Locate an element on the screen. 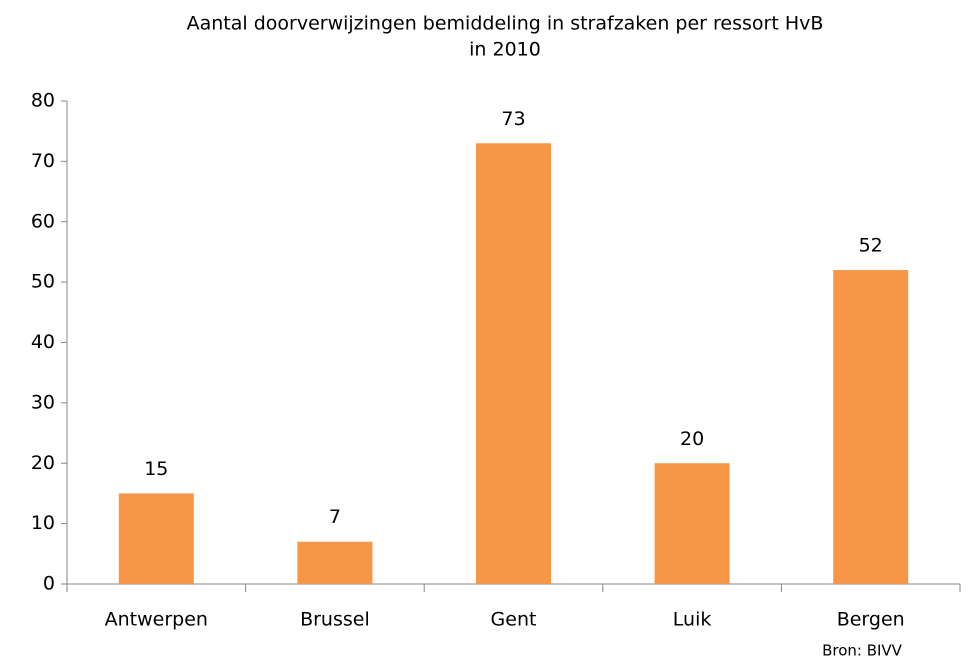 The image size is (979, 664). source-note: Bron: BIVV is located at coordinates (862, 651).